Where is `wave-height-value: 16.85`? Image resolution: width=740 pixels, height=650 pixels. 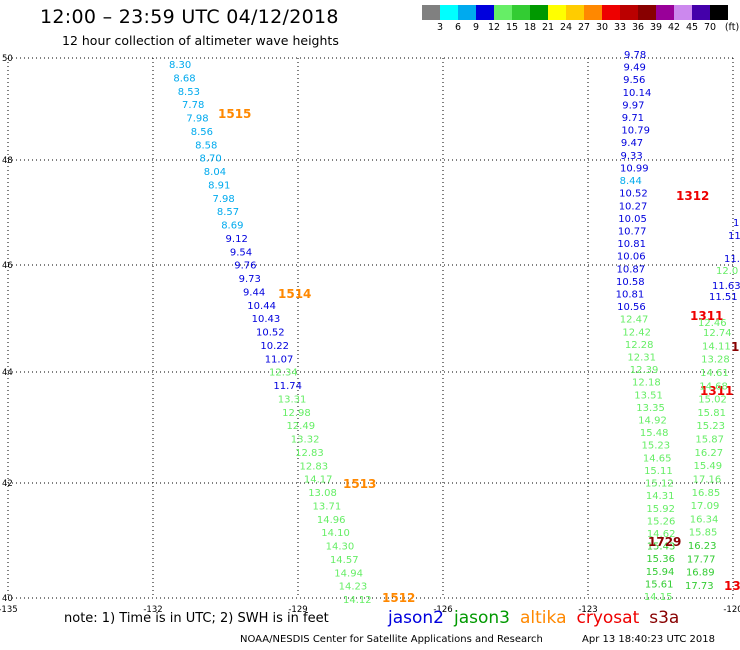
wave-height-value: 16.85 is located at coordinates (706, 493).